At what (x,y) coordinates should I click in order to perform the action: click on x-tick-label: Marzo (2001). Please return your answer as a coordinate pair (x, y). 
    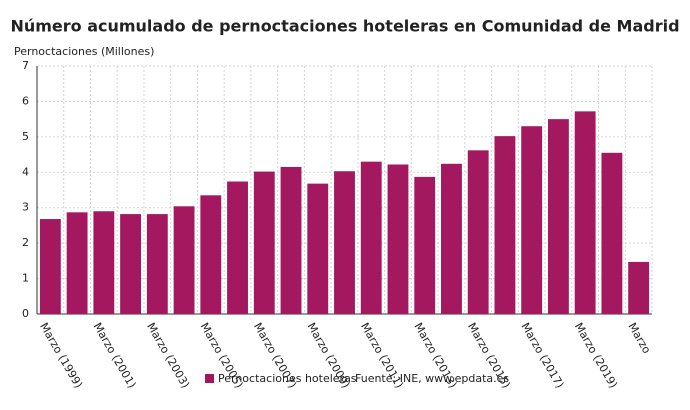
    Looking at the image, I should click on (115, 356).